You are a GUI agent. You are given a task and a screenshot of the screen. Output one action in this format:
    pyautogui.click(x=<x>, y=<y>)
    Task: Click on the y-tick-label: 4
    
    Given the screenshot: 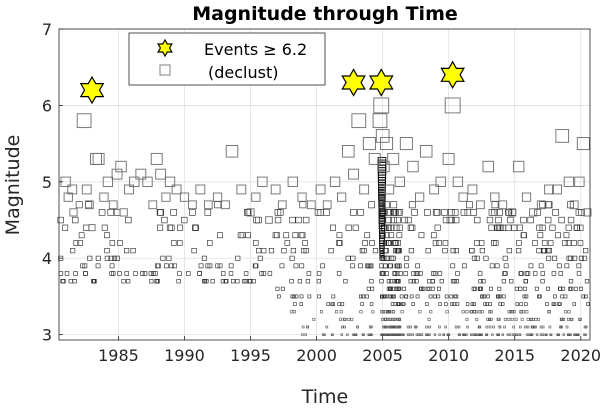 What is the action you would take?
    pyautogui.click(x=47, y=258)
    